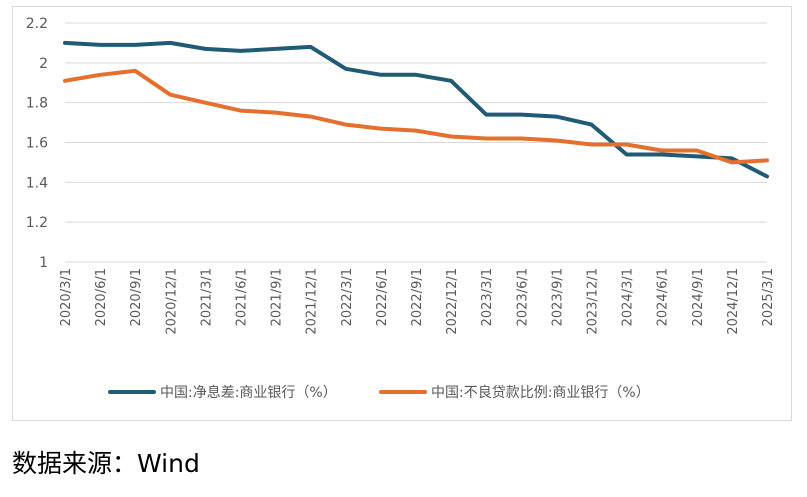  What do you see at coordinates (312, 301) in the screenshot?
I see `x-tick-label: 2021/12/1` at bounding box center [312, 301].